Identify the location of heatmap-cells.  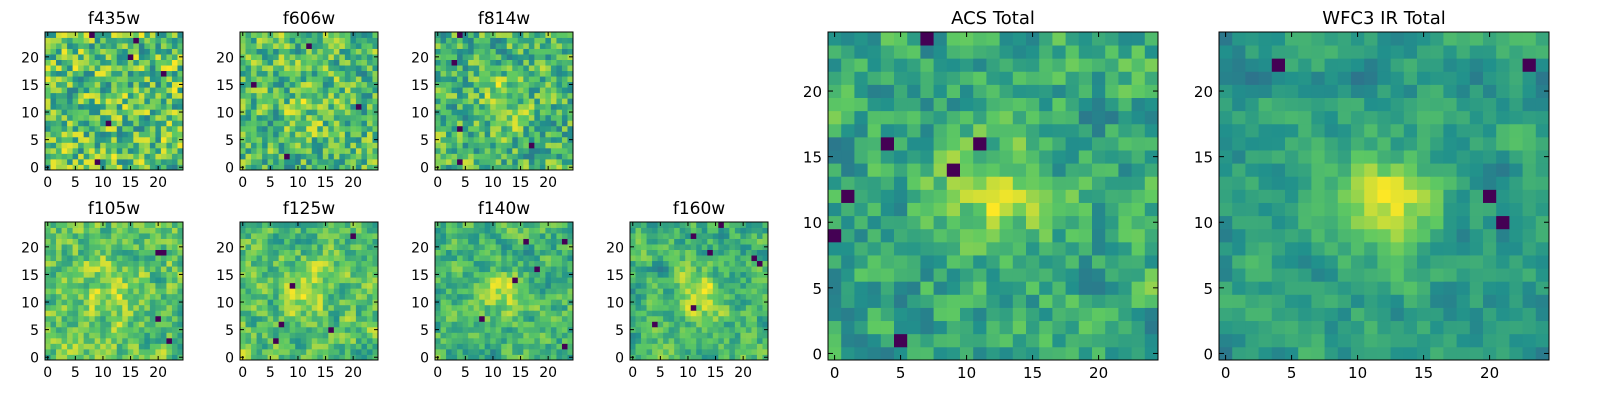
(699, 291).